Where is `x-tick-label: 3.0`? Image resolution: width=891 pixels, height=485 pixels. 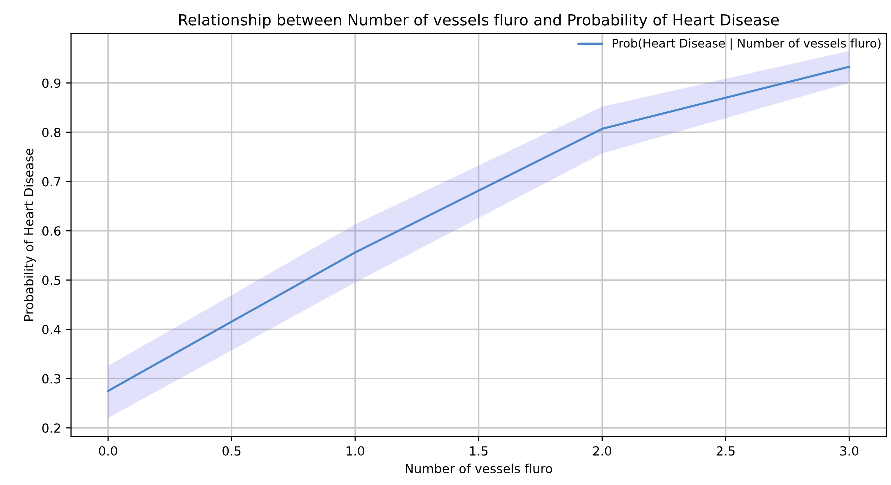 x-tick-label: 3.0 is located at coordinates (849, 451).